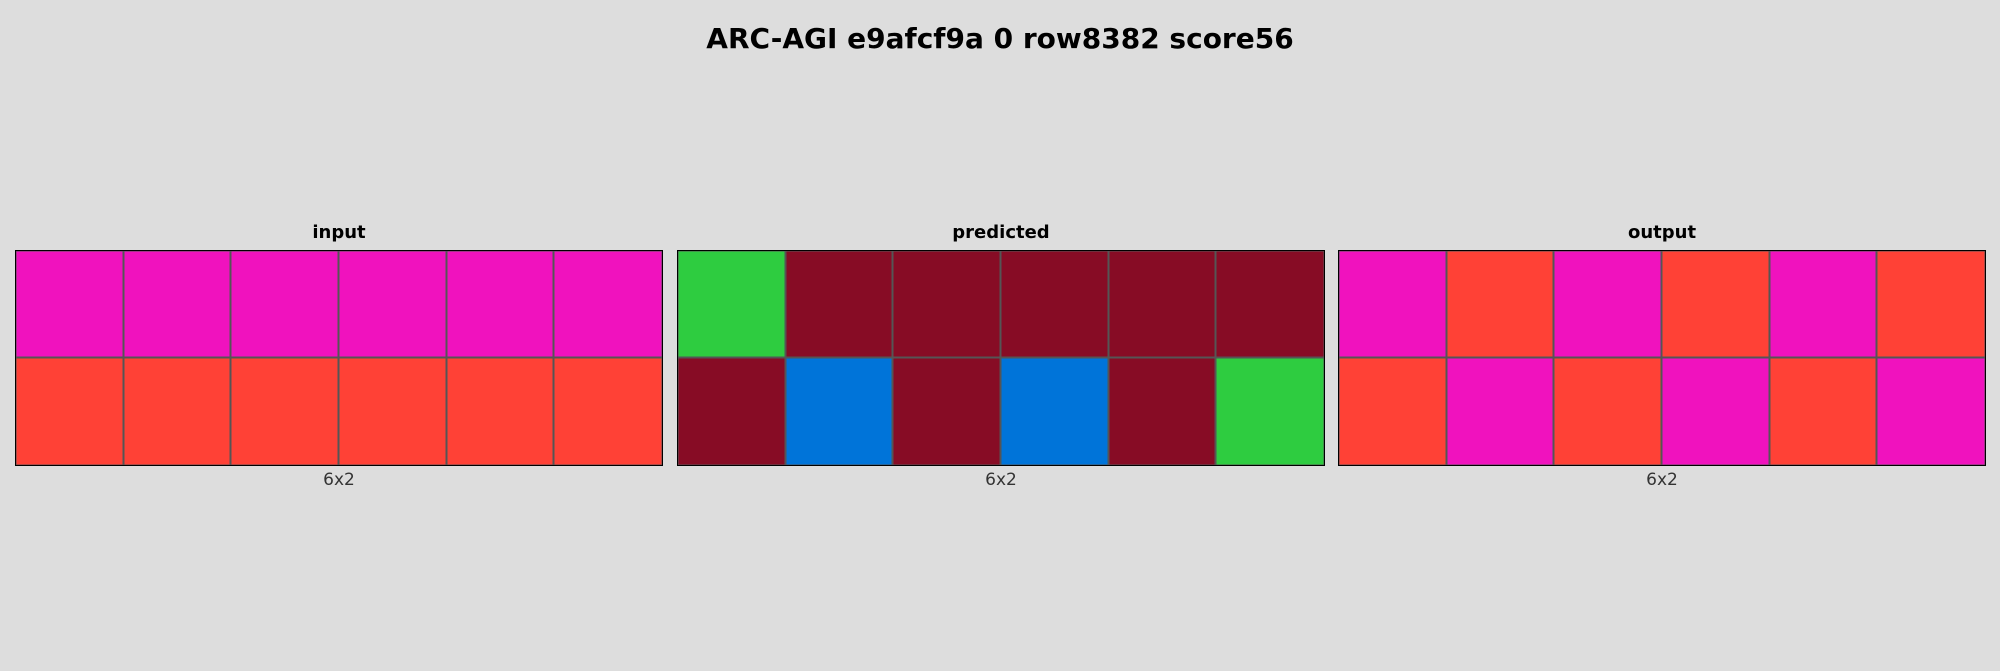 The height and width of the screenshot is (671, 2000). I want to click on predicted-size: 6x2, so click(1001, 480).